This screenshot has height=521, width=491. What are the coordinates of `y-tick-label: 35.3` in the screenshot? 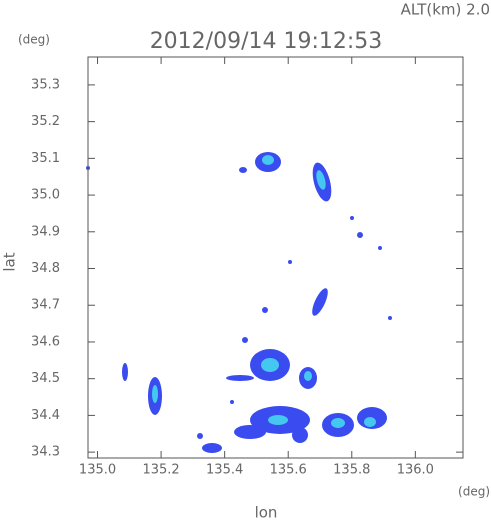 It's located at (45, 84).